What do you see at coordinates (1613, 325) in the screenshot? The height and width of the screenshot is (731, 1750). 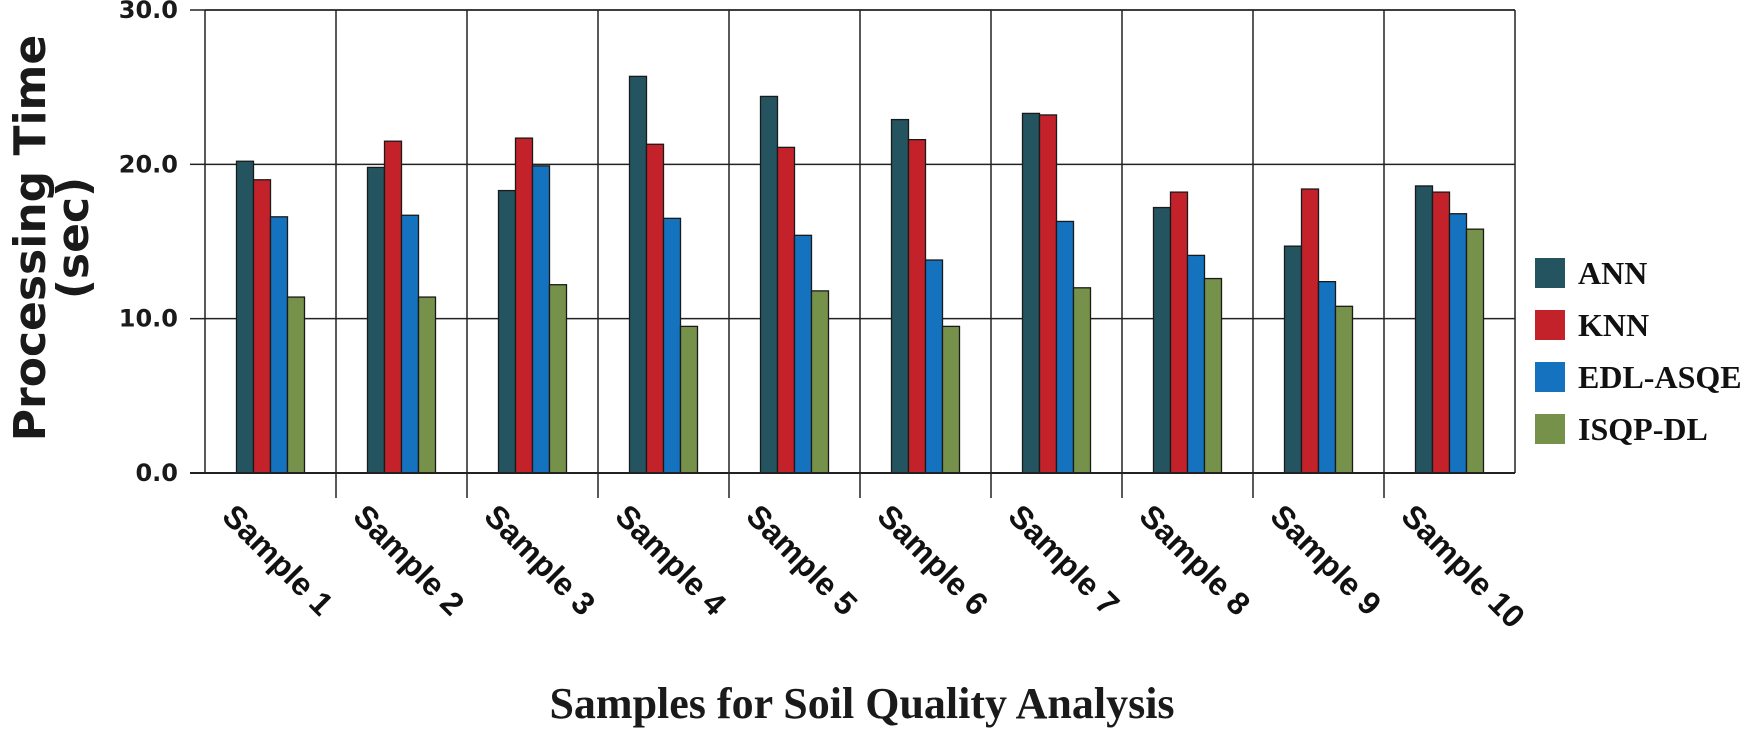 I see `legend-label: KNN` at bounding box center [1613, 325].